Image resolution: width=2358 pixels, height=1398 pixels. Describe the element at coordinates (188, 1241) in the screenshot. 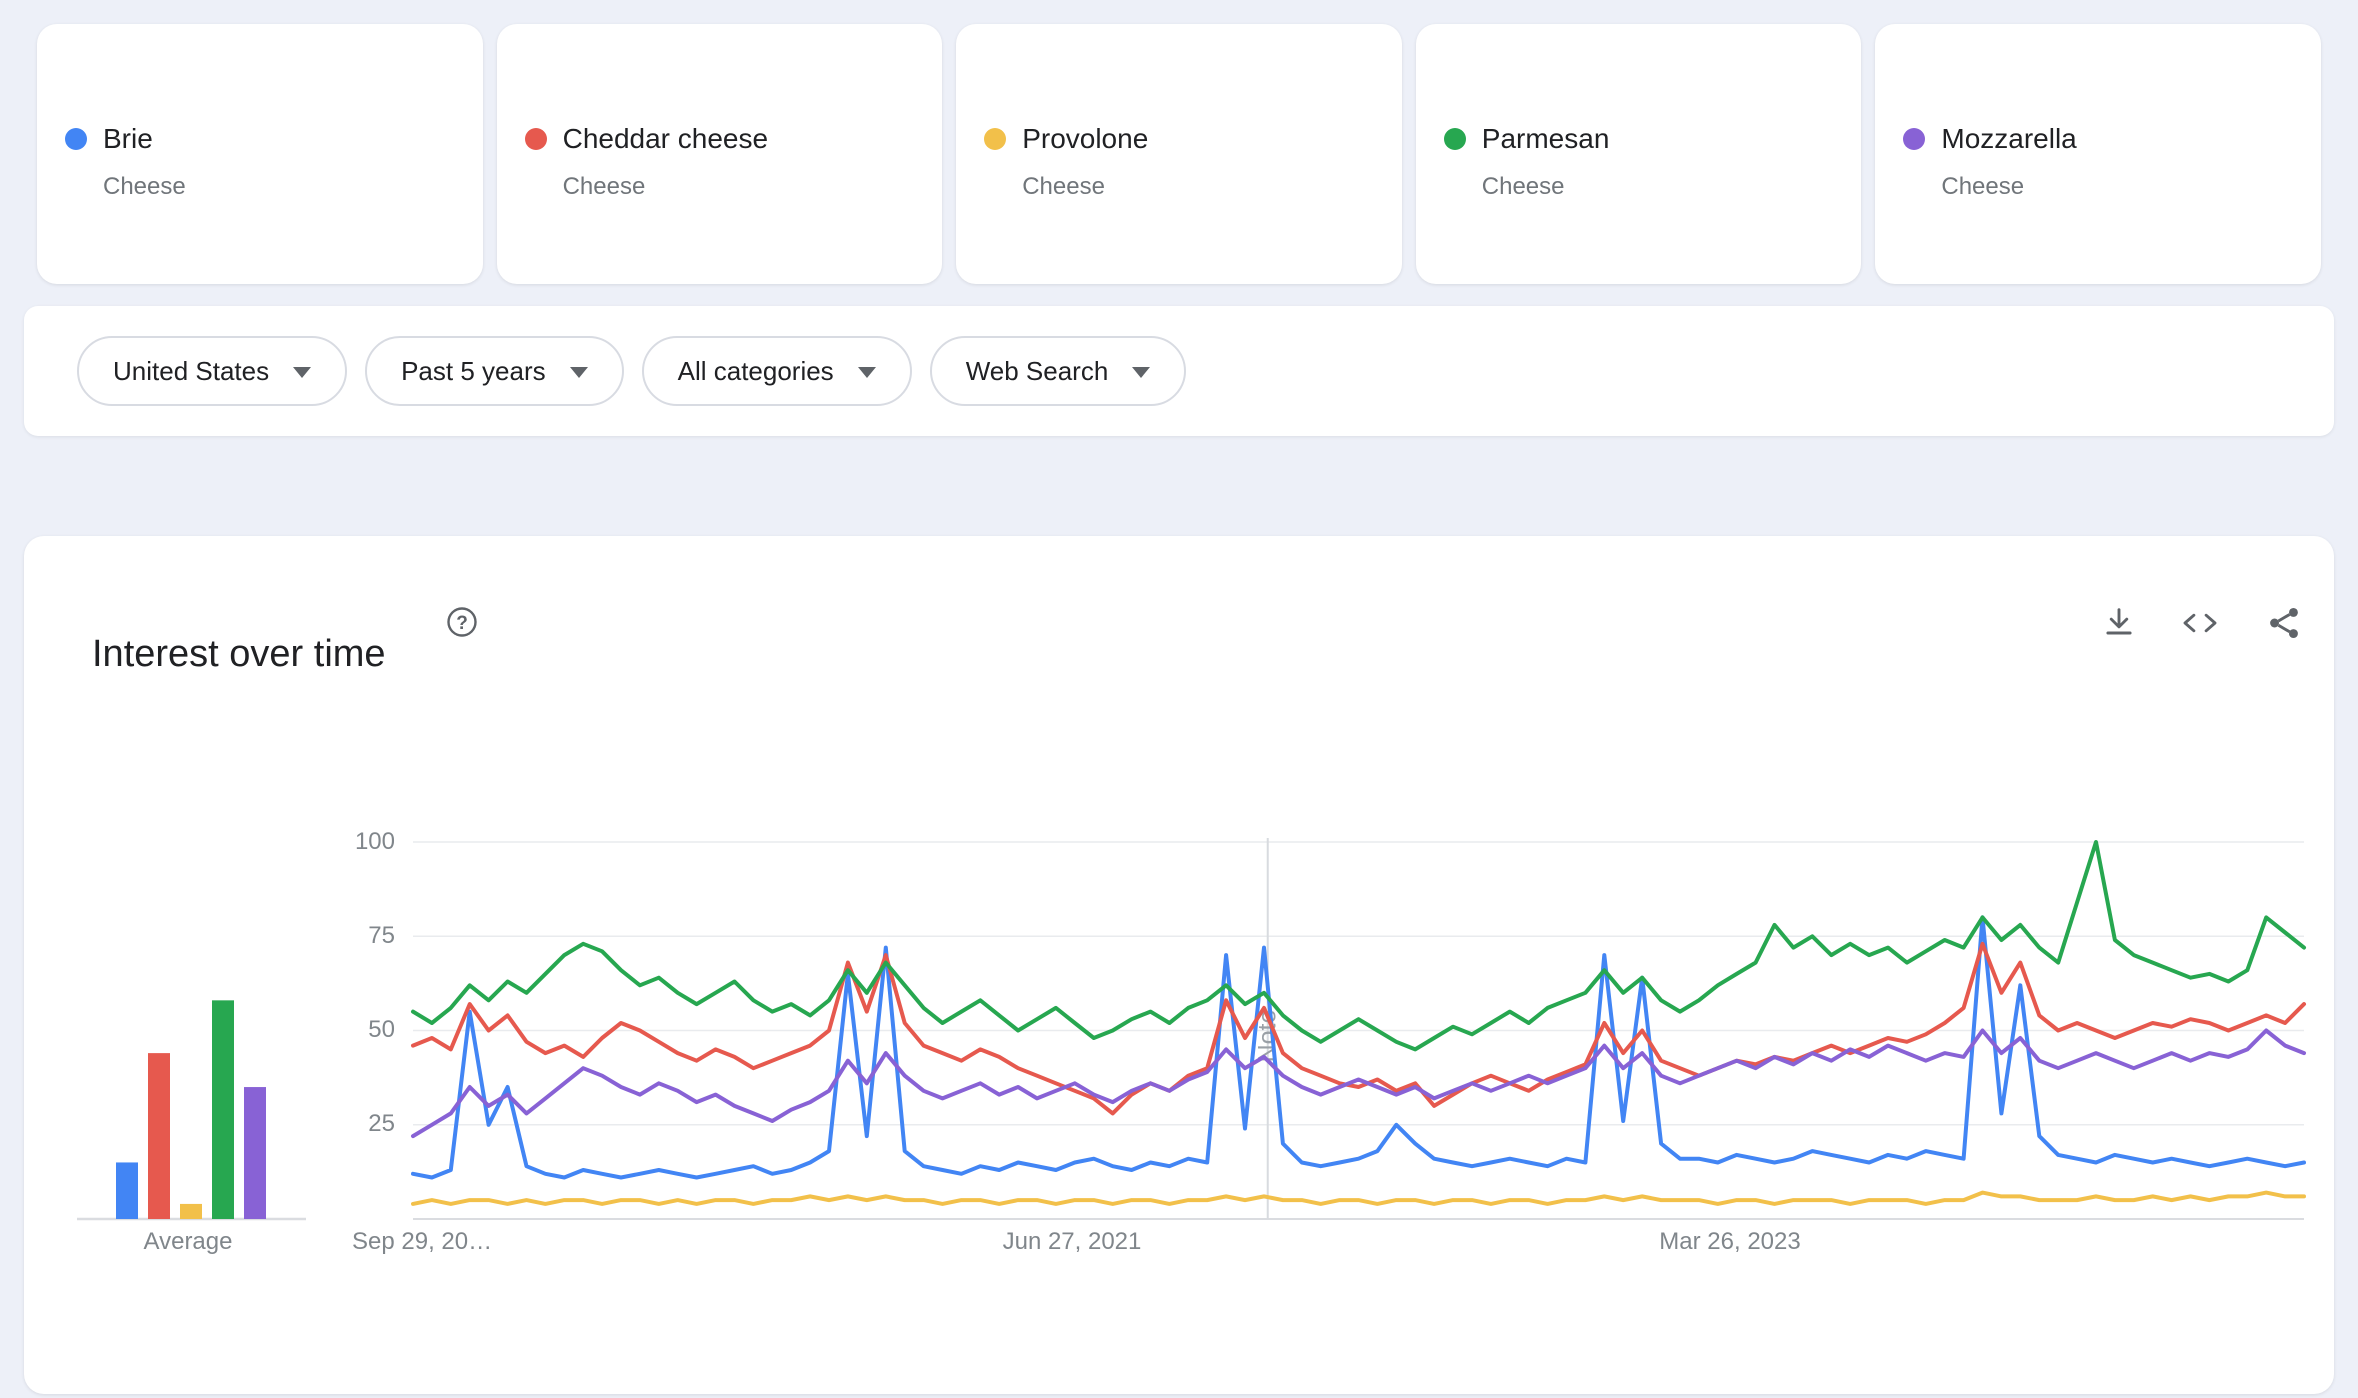

I see `average-axis-label: Average` at that location.